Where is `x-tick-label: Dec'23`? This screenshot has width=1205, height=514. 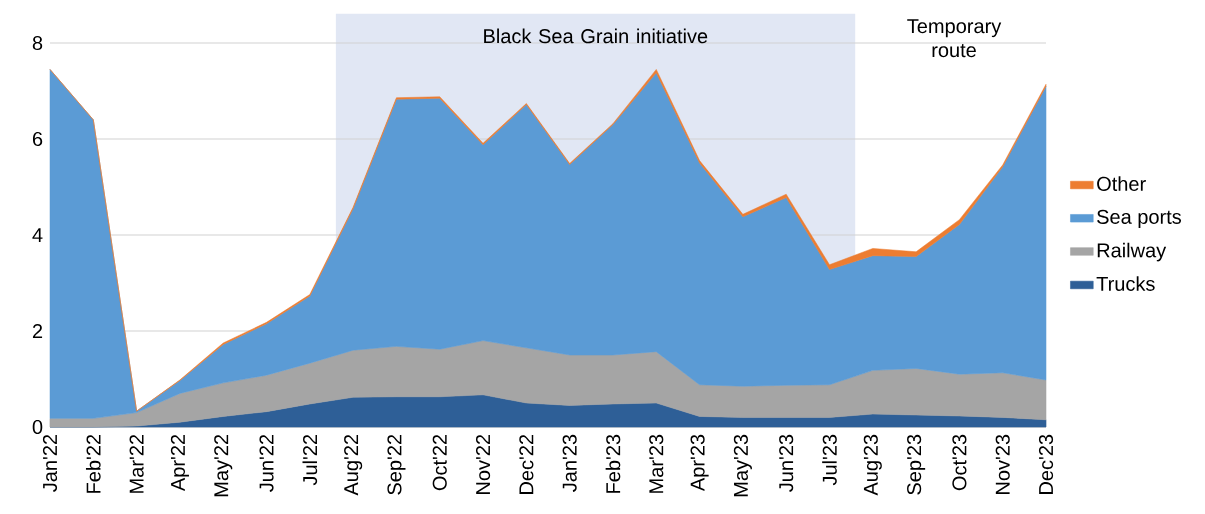
x-tick-label: Dec'23 is located at coordinates (1046, 464).